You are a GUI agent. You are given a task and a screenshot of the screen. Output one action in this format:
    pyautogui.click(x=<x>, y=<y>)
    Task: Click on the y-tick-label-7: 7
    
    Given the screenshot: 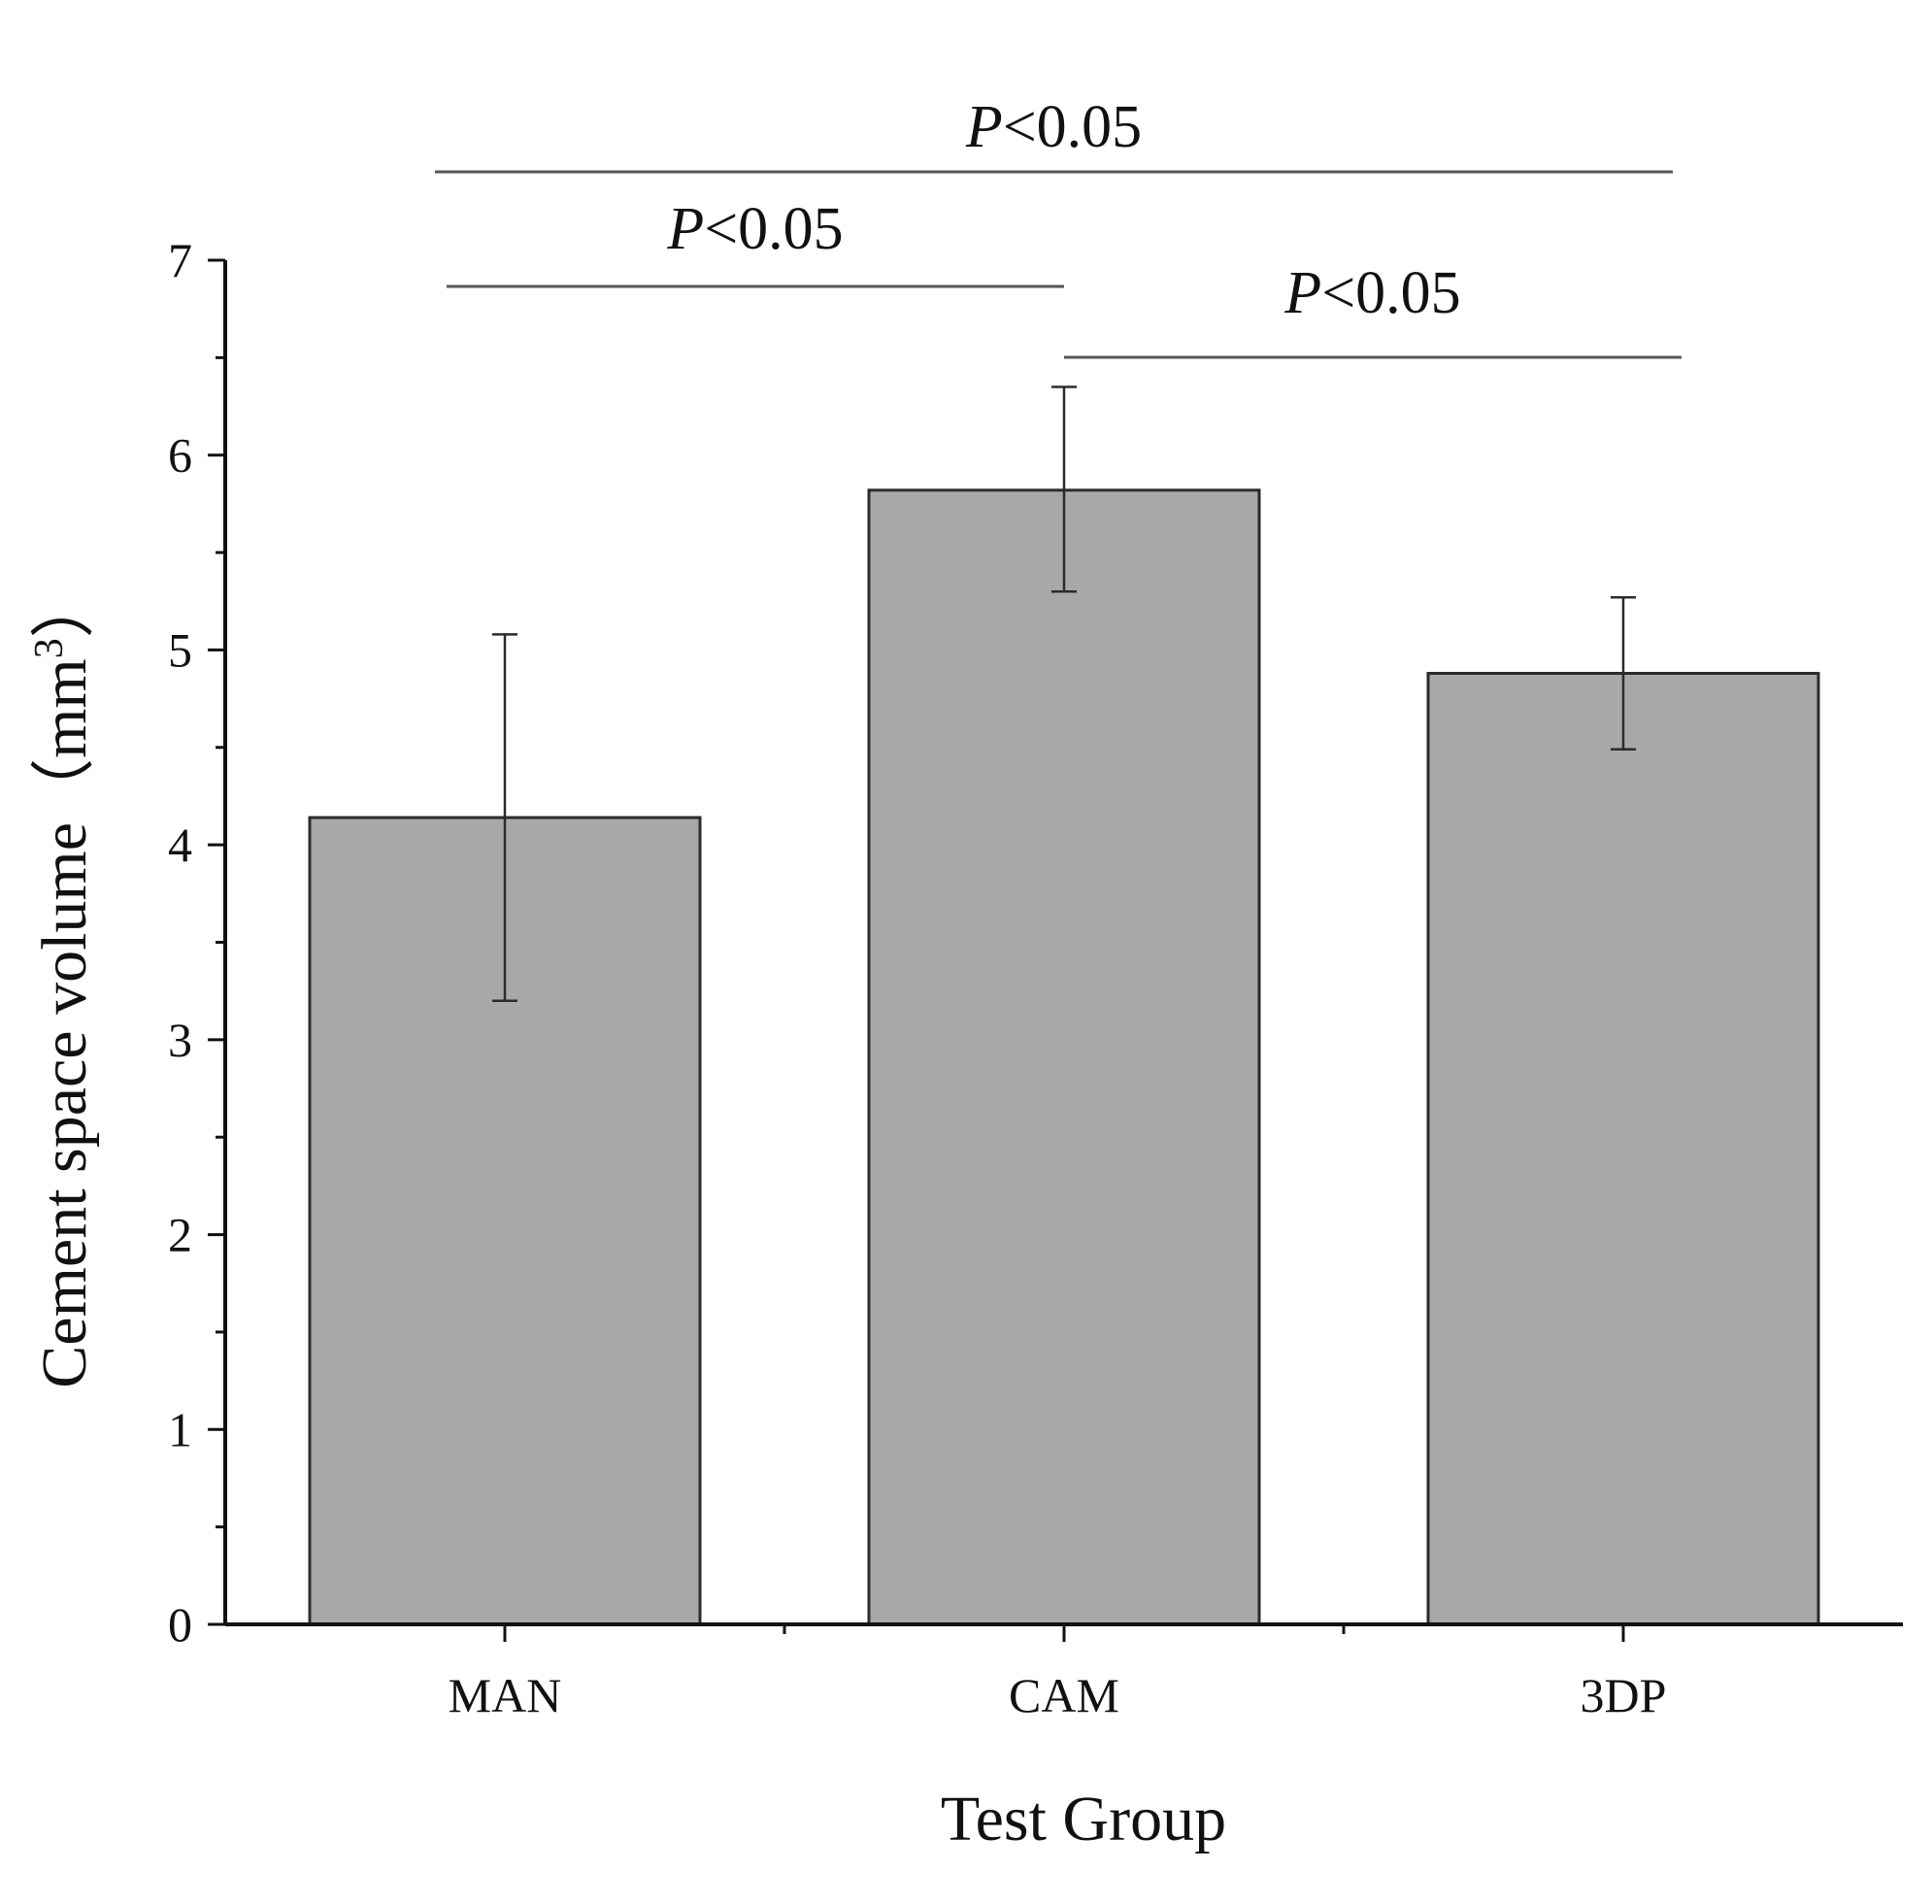 What is the action you would take?
    pyautogui.click(x=180, y=260)
    